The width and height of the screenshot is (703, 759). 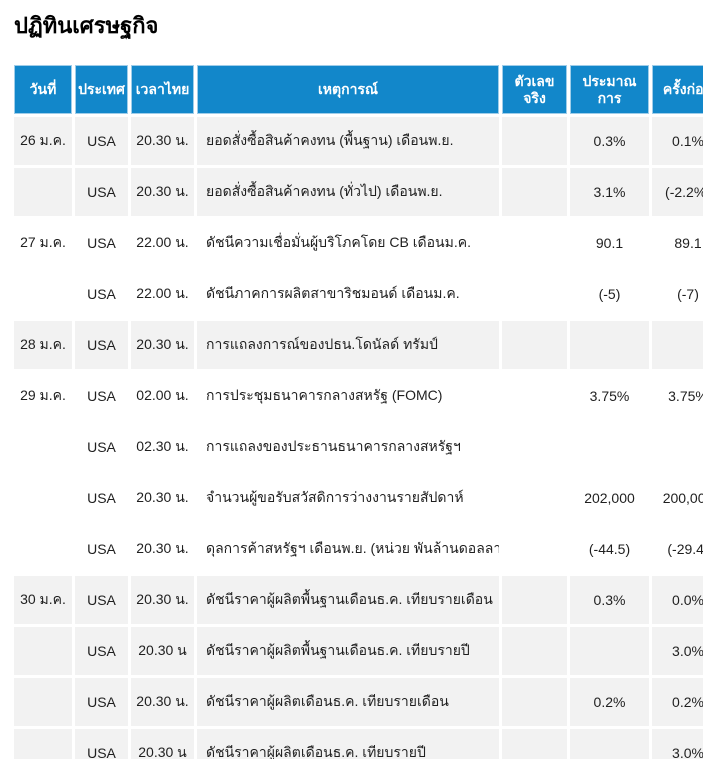 What do you see at coordinates (101, 89) in the screenshot?
I see `col-header-country: ประเทศ` at bounding box center [101, 89].